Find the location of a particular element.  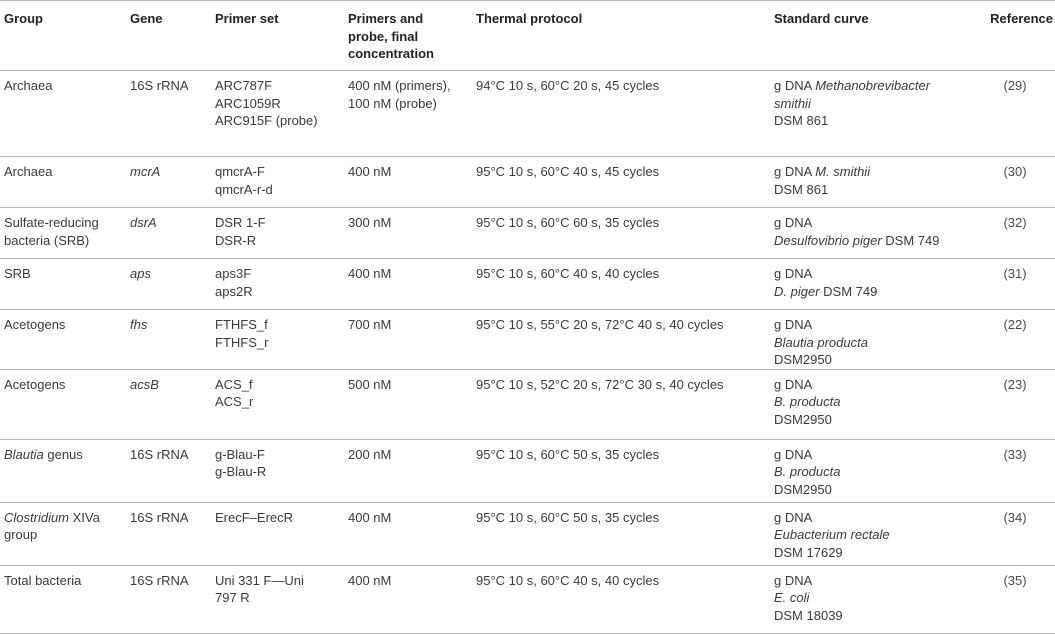

cell-primer-set: ACS_f ACS_r is located at coordinates (234, 393).